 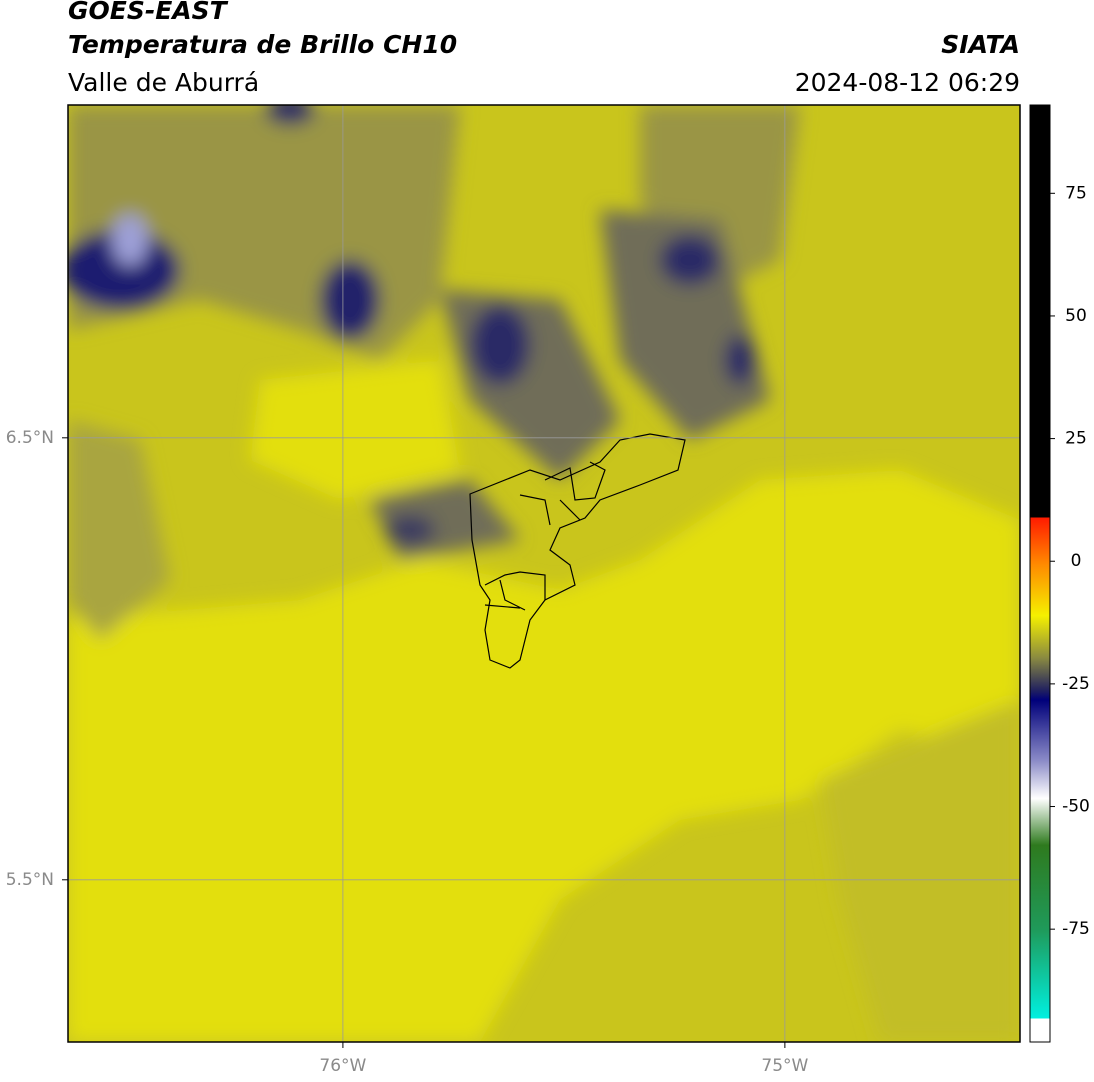 I want to click on subtitle: Temperatura de Brillo CH10, so click(x=262, y=44).